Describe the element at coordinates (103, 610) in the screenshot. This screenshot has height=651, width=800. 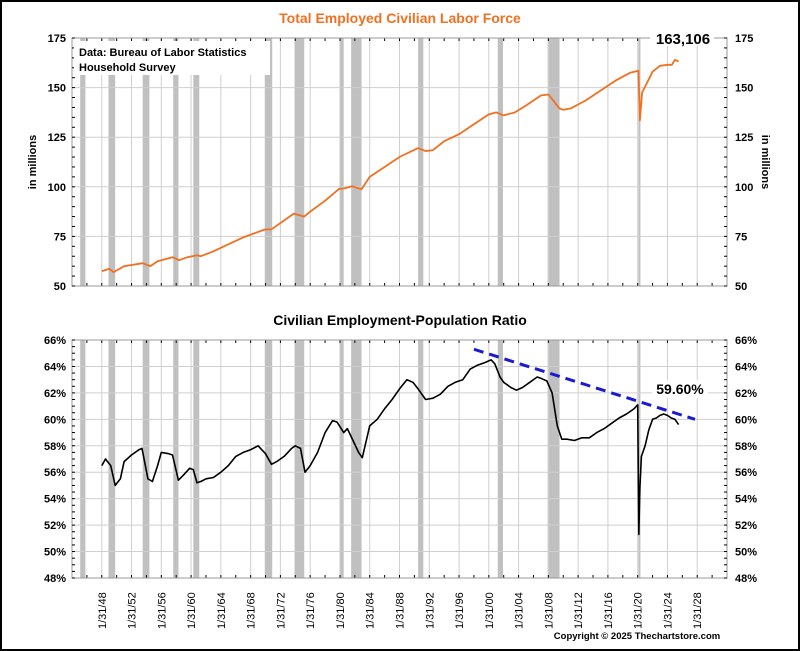
I see `x-tick-label: 1/31/48` at that location.